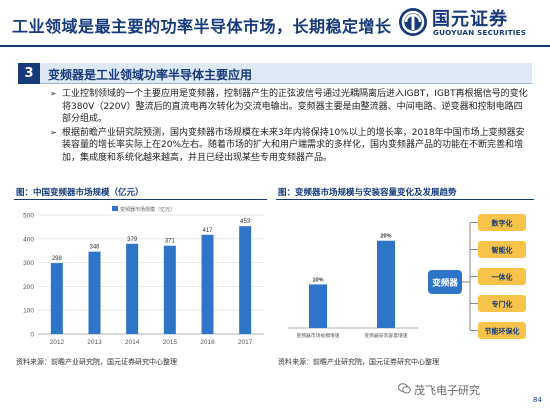 This screenshot has width=550, height=412. Describe the element at coordinates (353, 286) in the screenshot. I see `growth-rate-bar-chart: 10% 变频器市场规模增速 20% 变频器安装容量增速` at that location.